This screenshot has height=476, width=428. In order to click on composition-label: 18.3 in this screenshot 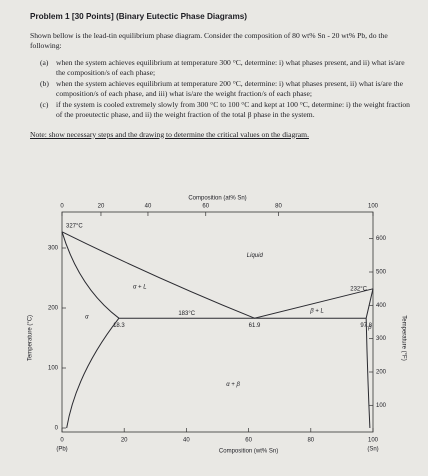, I will do `click(119, 326)`.